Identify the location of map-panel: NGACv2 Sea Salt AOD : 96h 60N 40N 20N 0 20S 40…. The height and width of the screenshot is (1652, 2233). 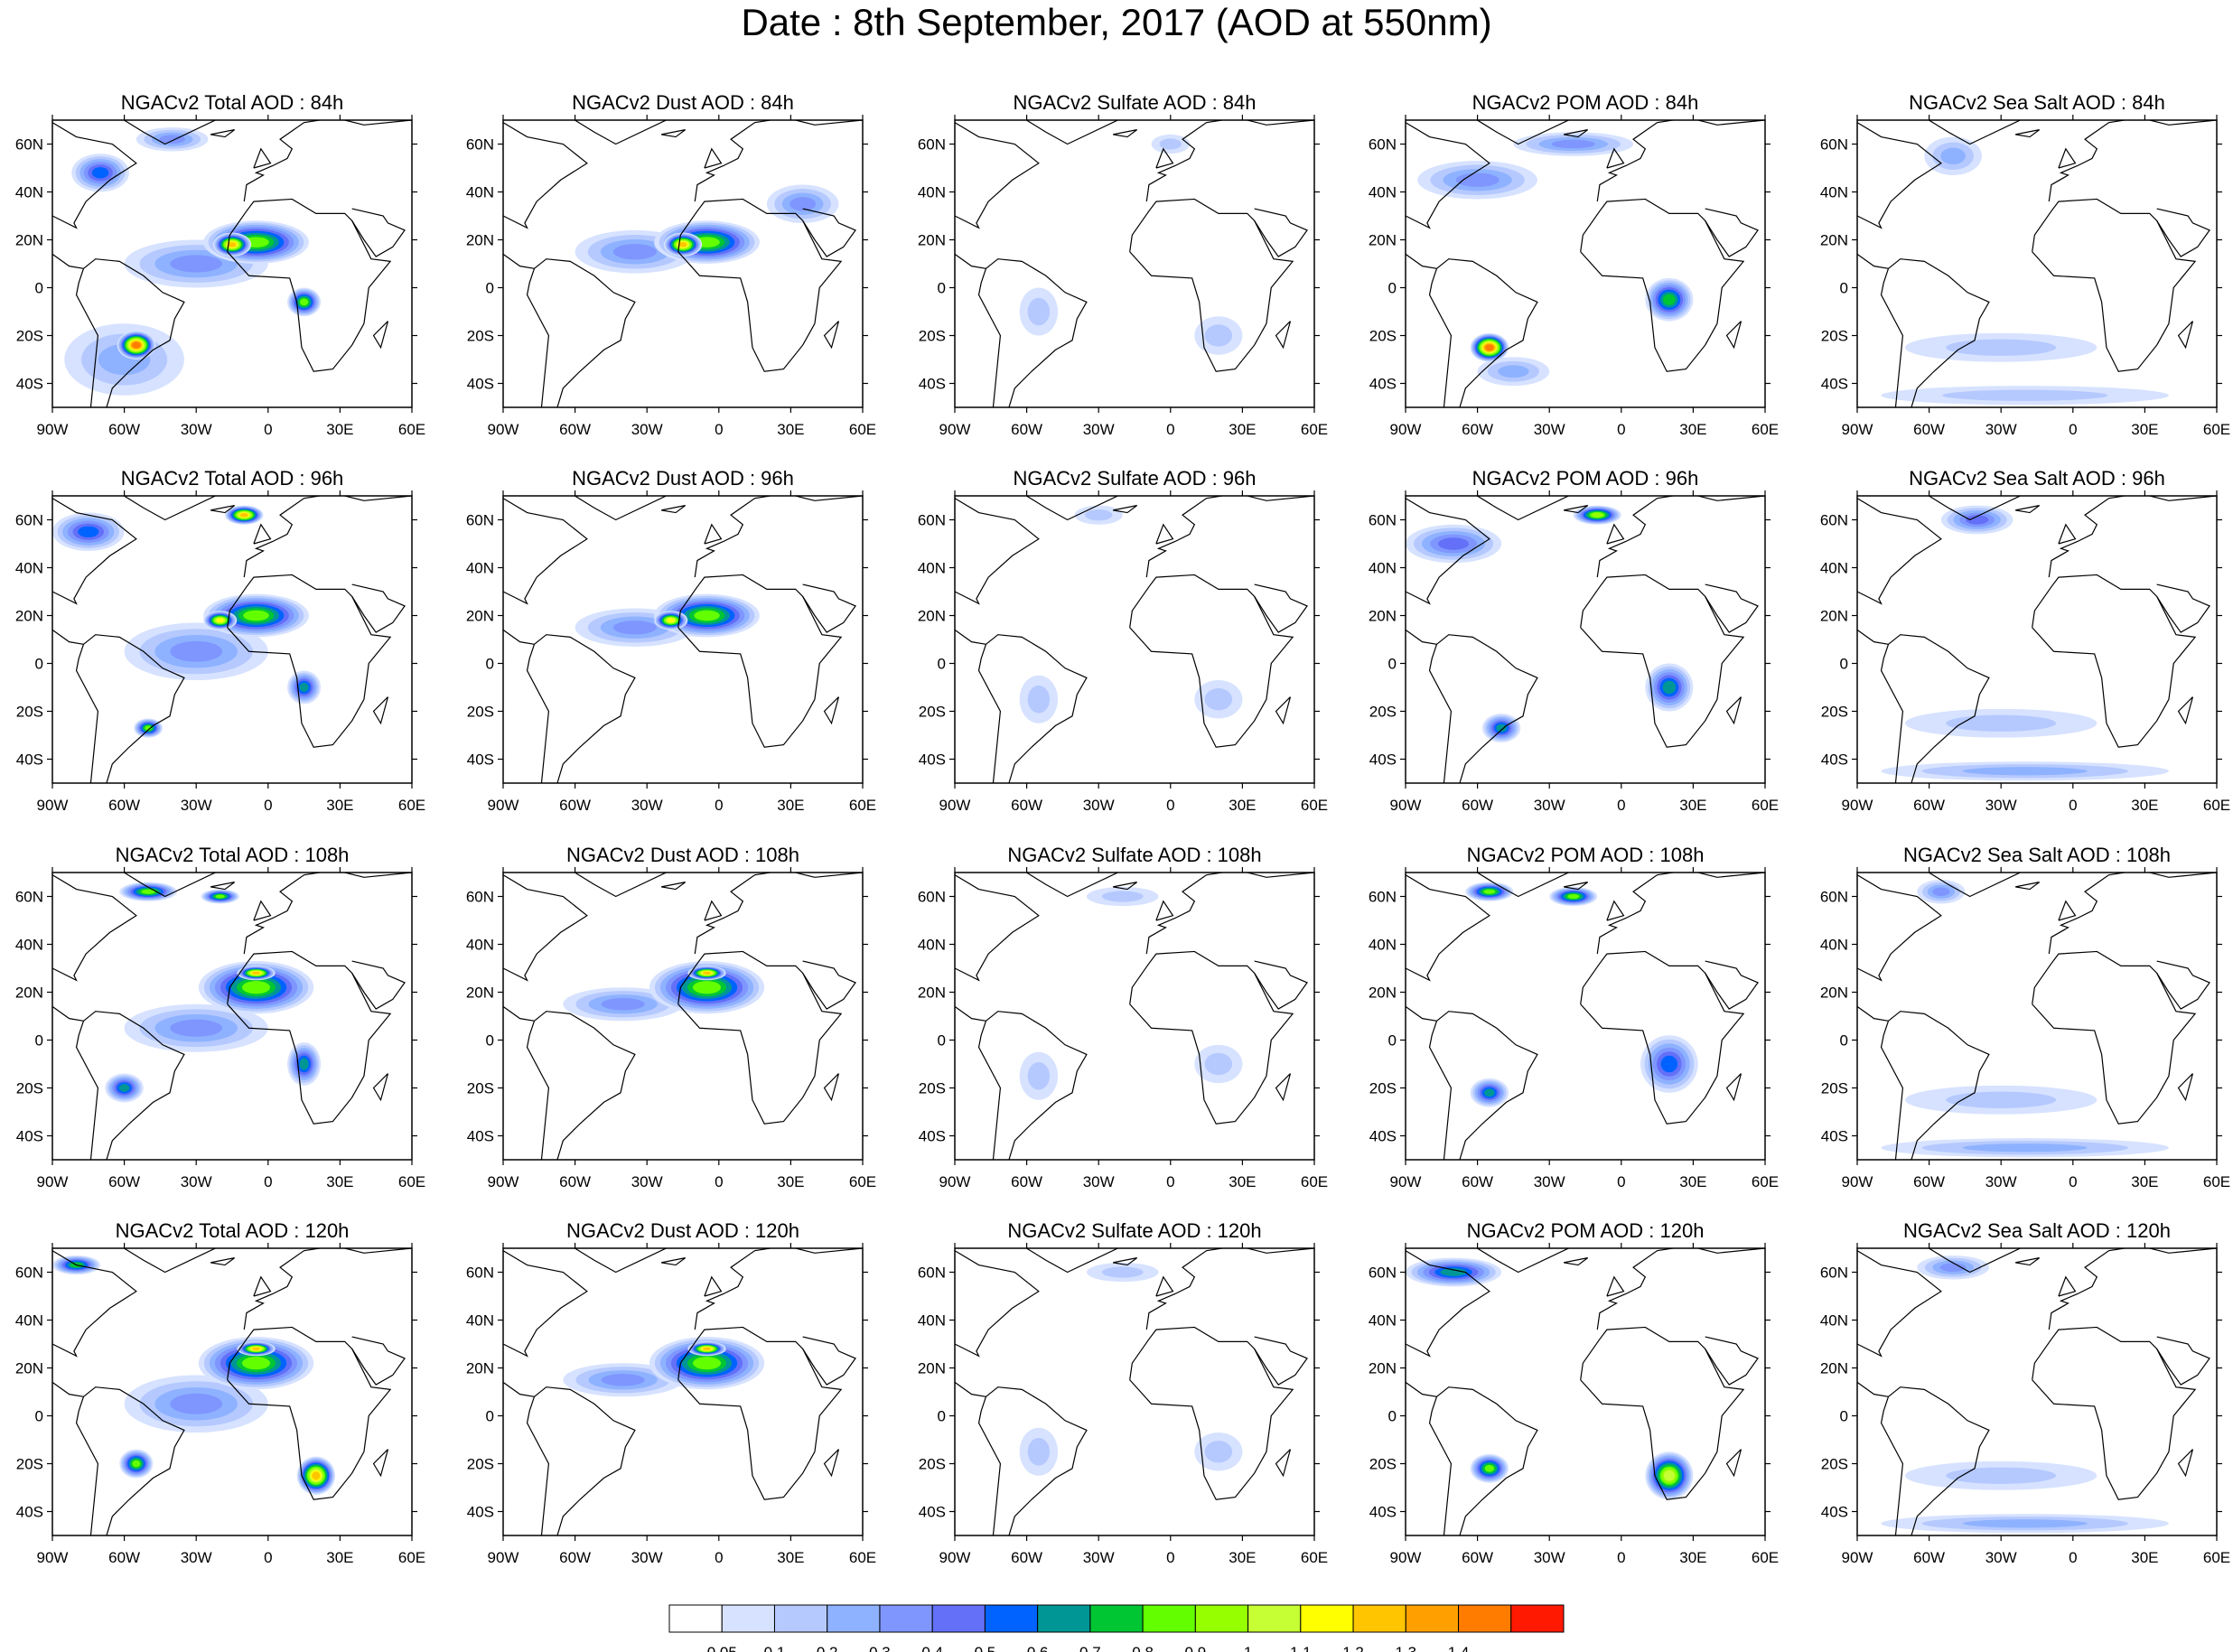
(2025, 640).